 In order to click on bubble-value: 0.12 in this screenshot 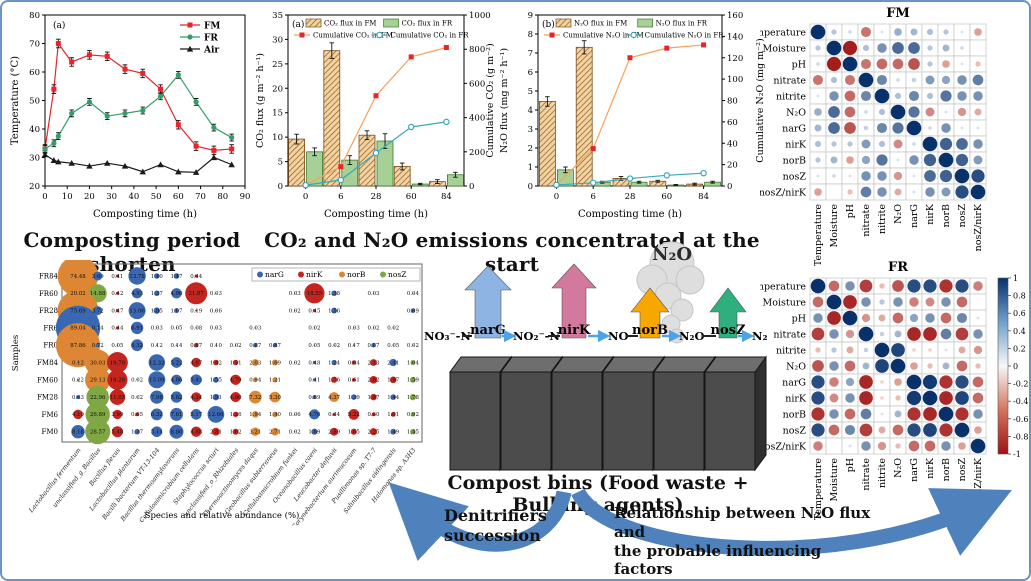, I will do `click(78, 363)`.